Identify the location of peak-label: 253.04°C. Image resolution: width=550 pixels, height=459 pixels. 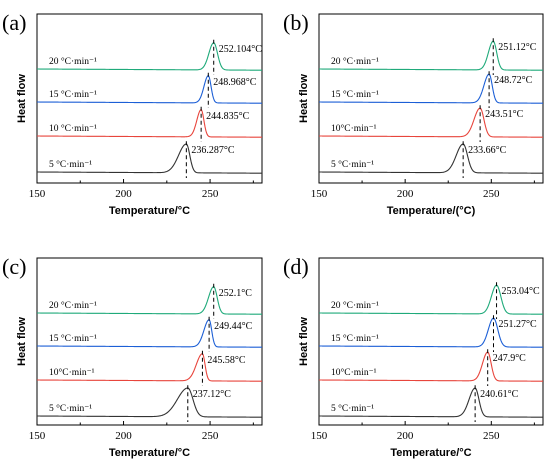
(521, 291).